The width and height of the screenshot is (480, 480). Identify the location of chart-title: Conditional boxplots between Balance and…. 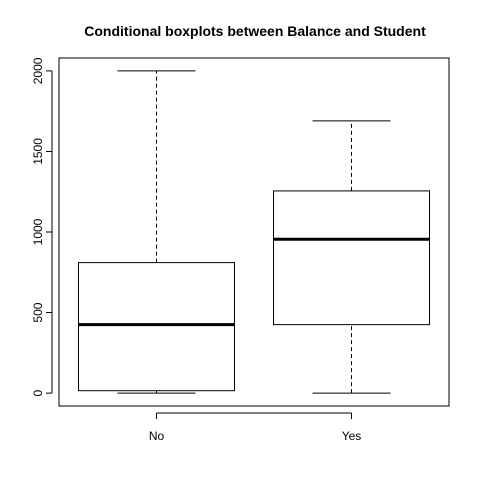
(255, 31).